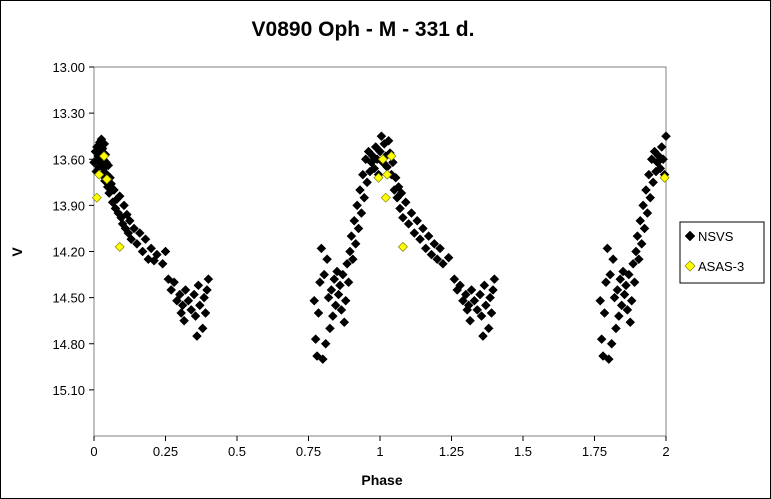 This screenshot has width=771, height=499. I want to click on x-tick-label: 0.75, so click(308, 451).